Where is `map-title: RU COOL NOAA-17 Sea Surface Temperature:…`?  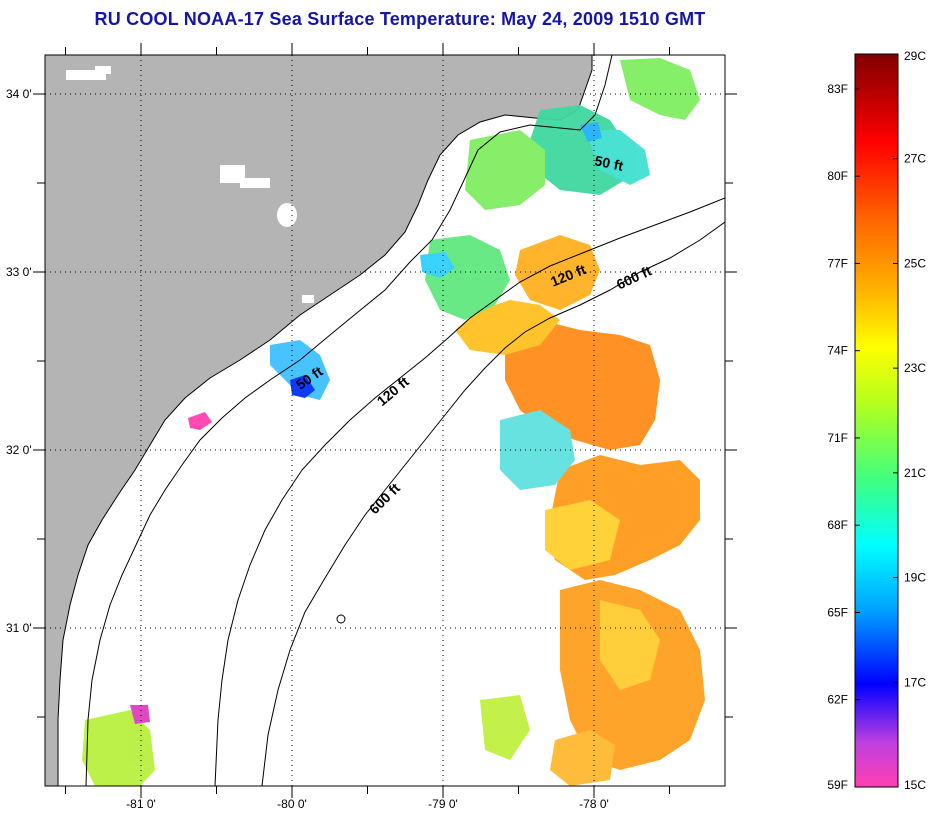 map-title: RU COOL NOAA-17 Sea Surface Temperature:… is located at coordinates (400, 19).